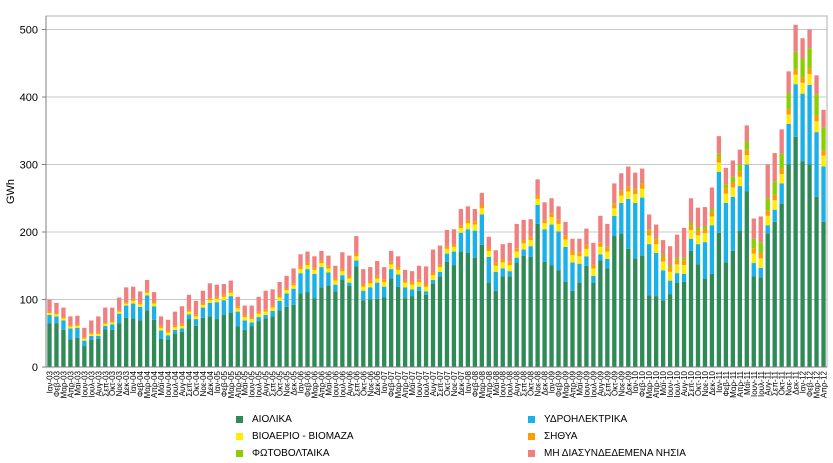  I want to click on x-tick-label: Δεκ-10, so click(712, 382).